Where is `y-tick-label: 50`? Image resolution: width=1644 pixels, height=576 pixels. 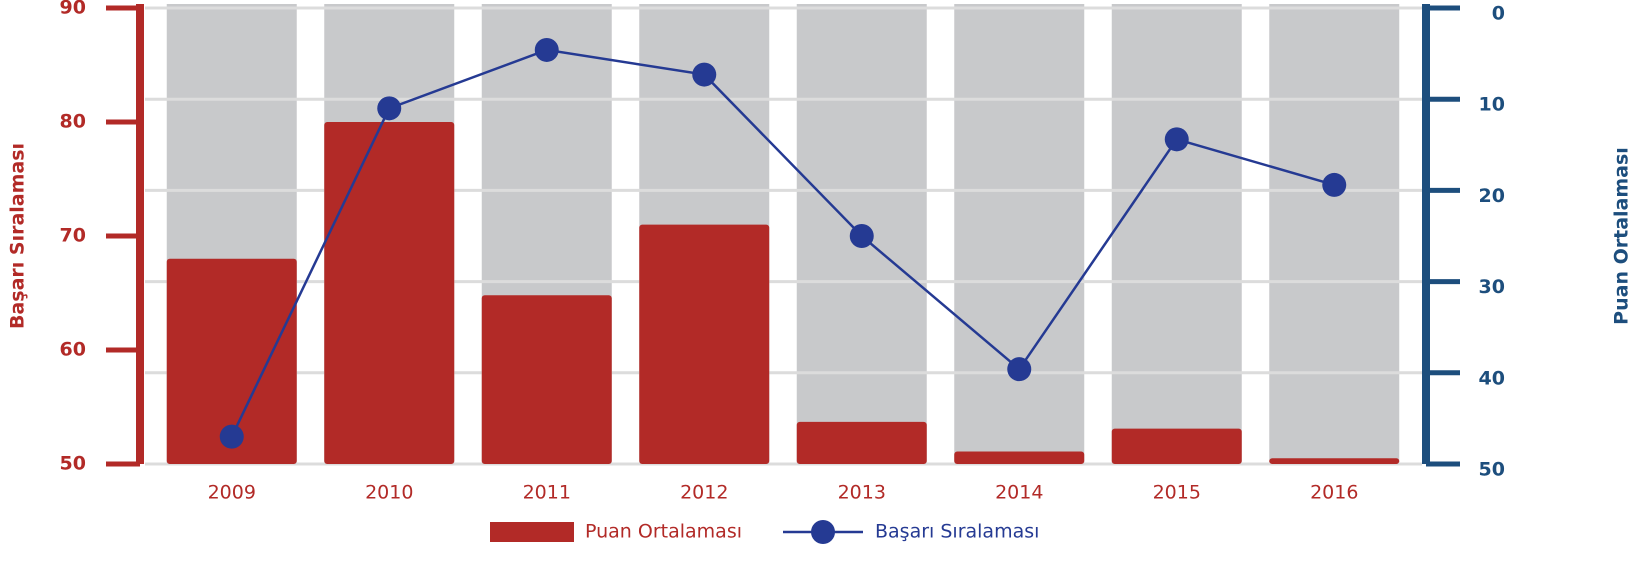 y-tick-label: 50 is located at coordinates (73, 464).